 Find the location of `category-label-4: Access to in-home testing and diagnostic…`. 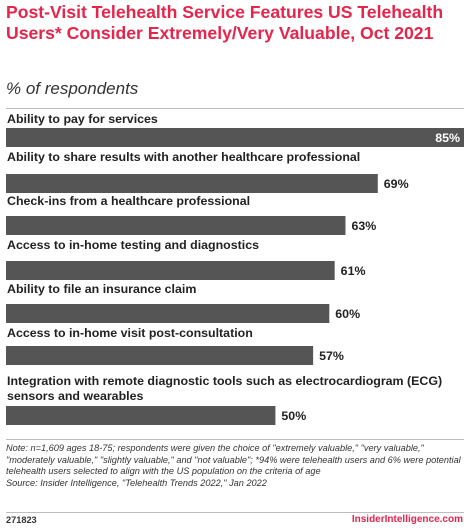

category-label-4: Access to in-home testing and diagnostic… is located at coordinates (133, 245).